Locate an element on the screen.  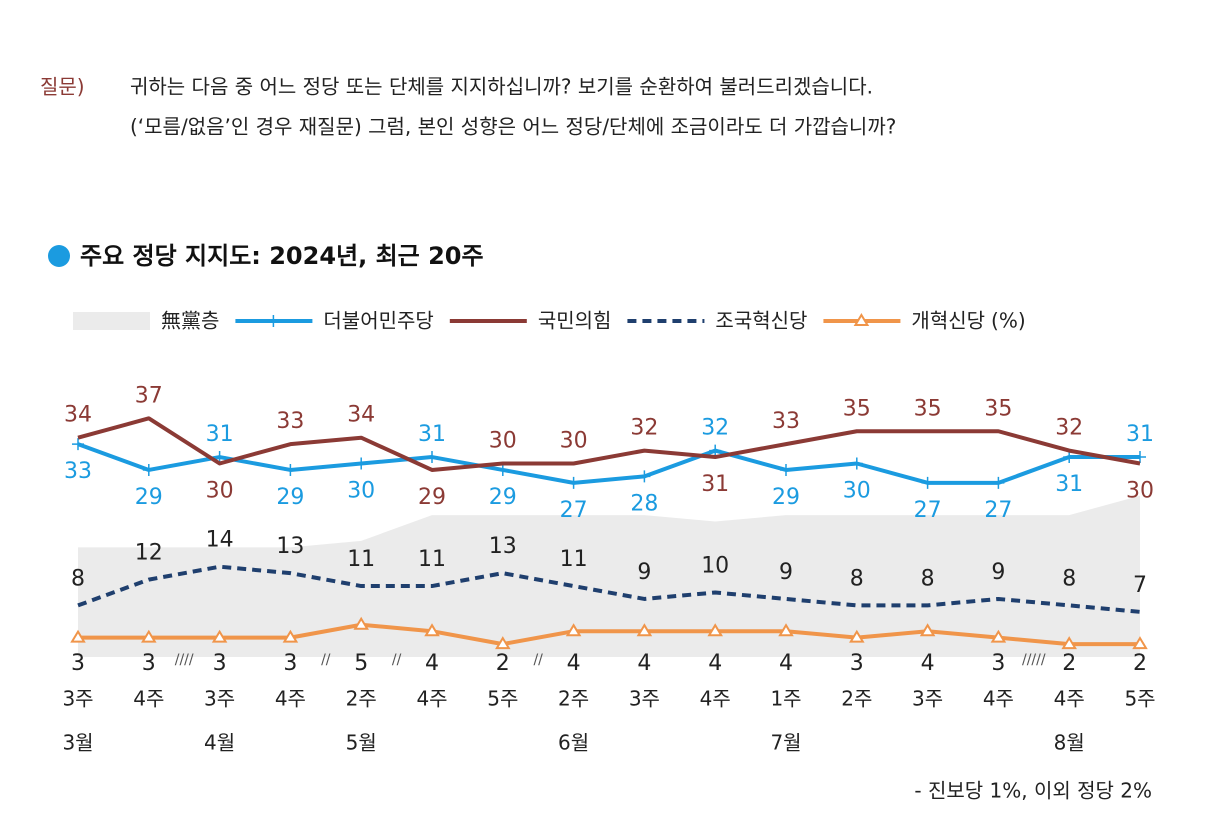
question-label: 질문) is located at coordinates (62, 87).